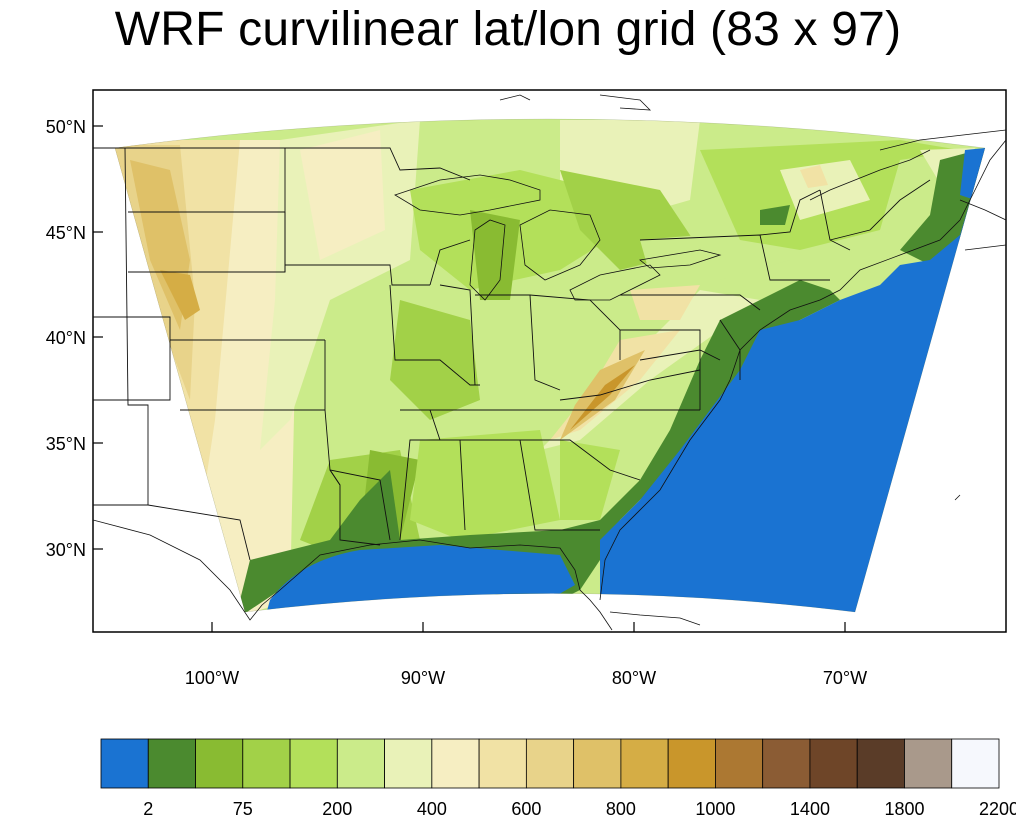 The height and width of the screenshot is (827, 1016). What do you see at coordinates (904, 809) in the screenshot?
I see `colorbar-label: 1800` at bounding box center [904, 809].